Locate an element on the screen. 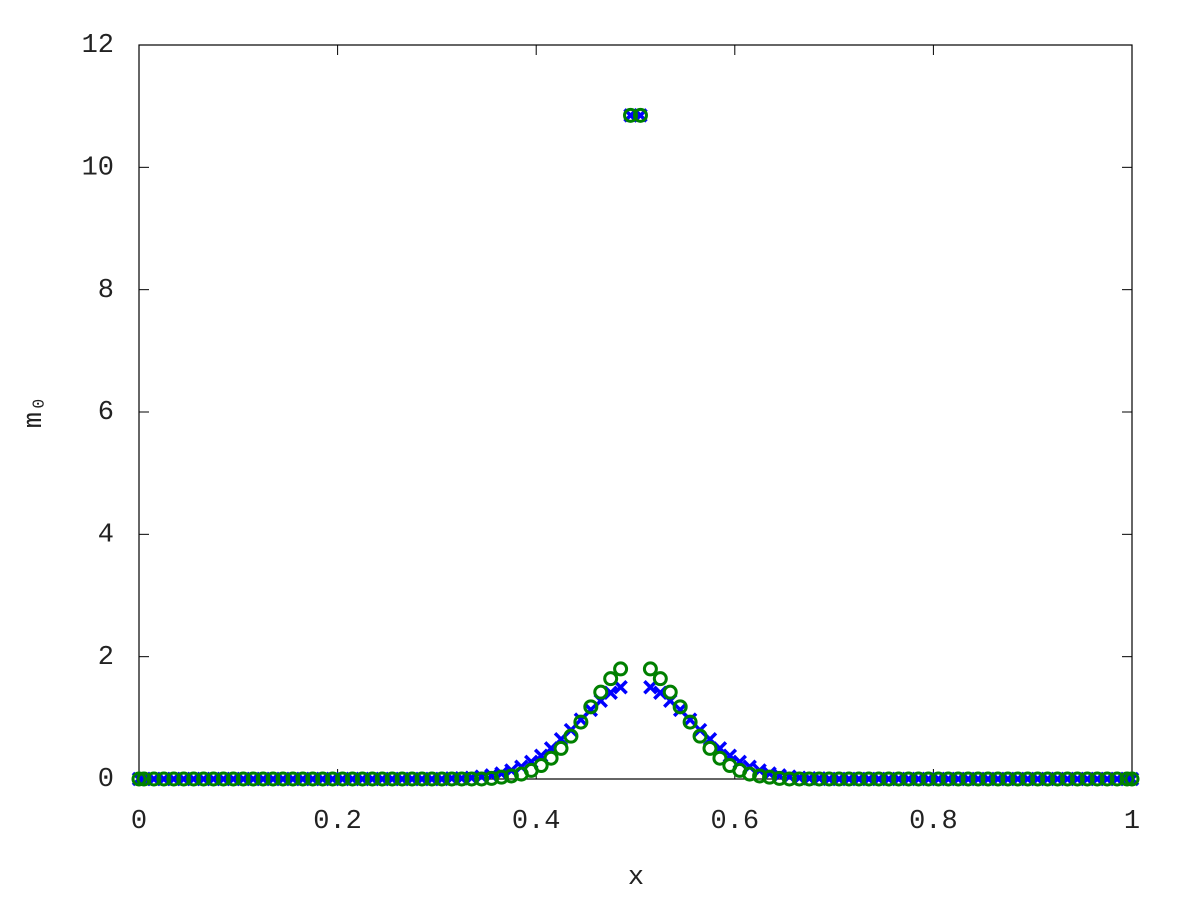 The image size is (1200, 900). x-tick-label: 1 is located at coordinates (1132, 822).